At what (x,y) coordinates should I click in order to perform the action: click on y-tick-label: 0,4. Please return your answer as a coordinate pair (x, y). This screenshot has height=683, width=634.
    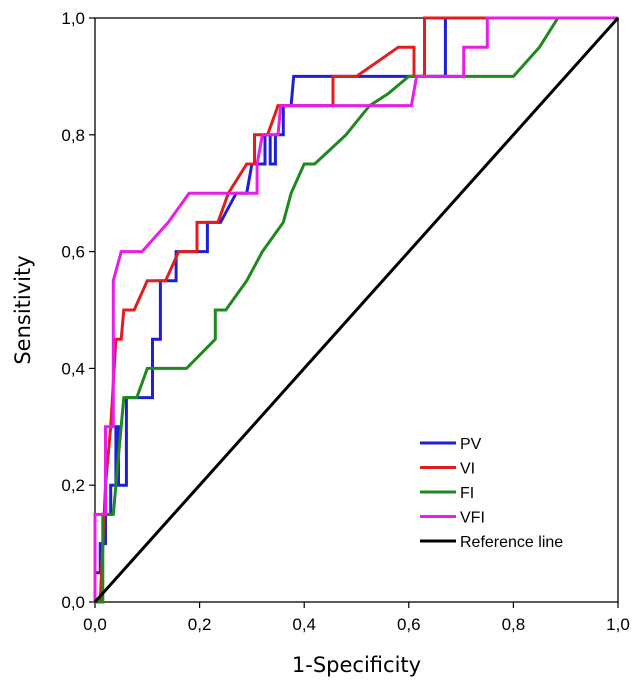
    Looking at the image, I should click on (73, 368).